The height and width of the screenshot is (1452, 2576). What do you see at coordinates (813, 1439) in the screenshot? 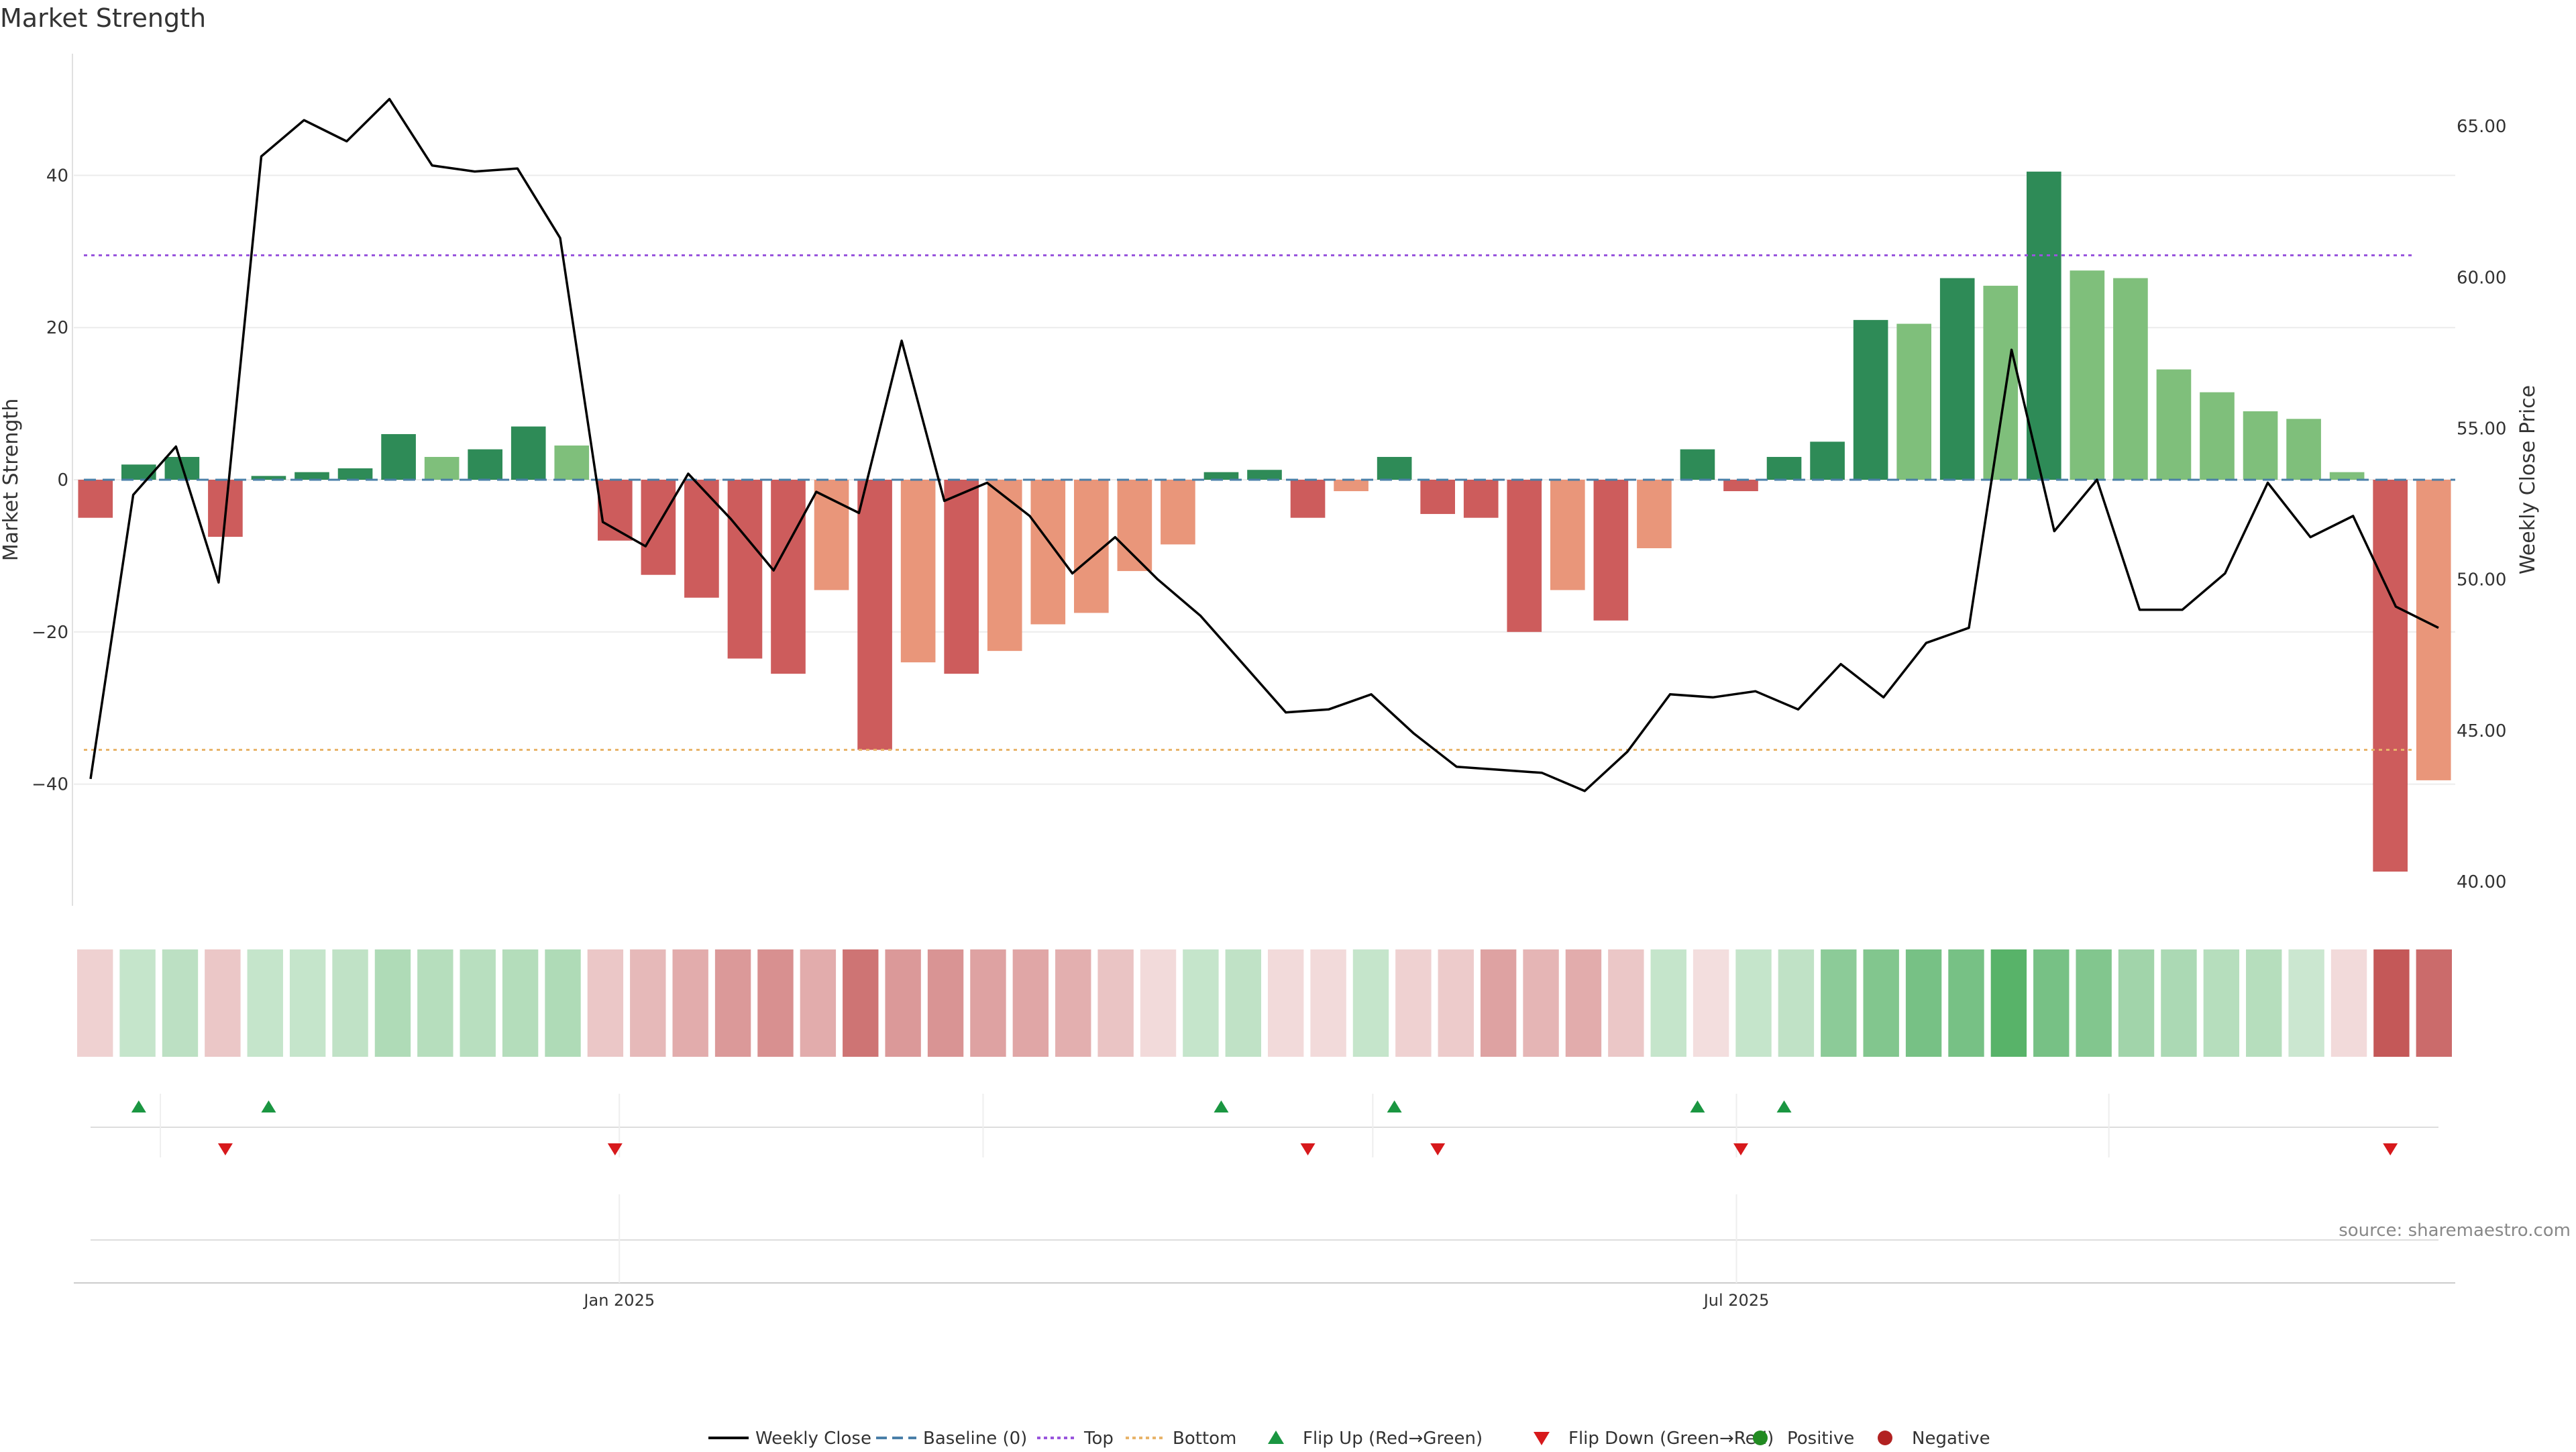
I see `legend-label: Weekly Close` at bounding box center [813, 1439].